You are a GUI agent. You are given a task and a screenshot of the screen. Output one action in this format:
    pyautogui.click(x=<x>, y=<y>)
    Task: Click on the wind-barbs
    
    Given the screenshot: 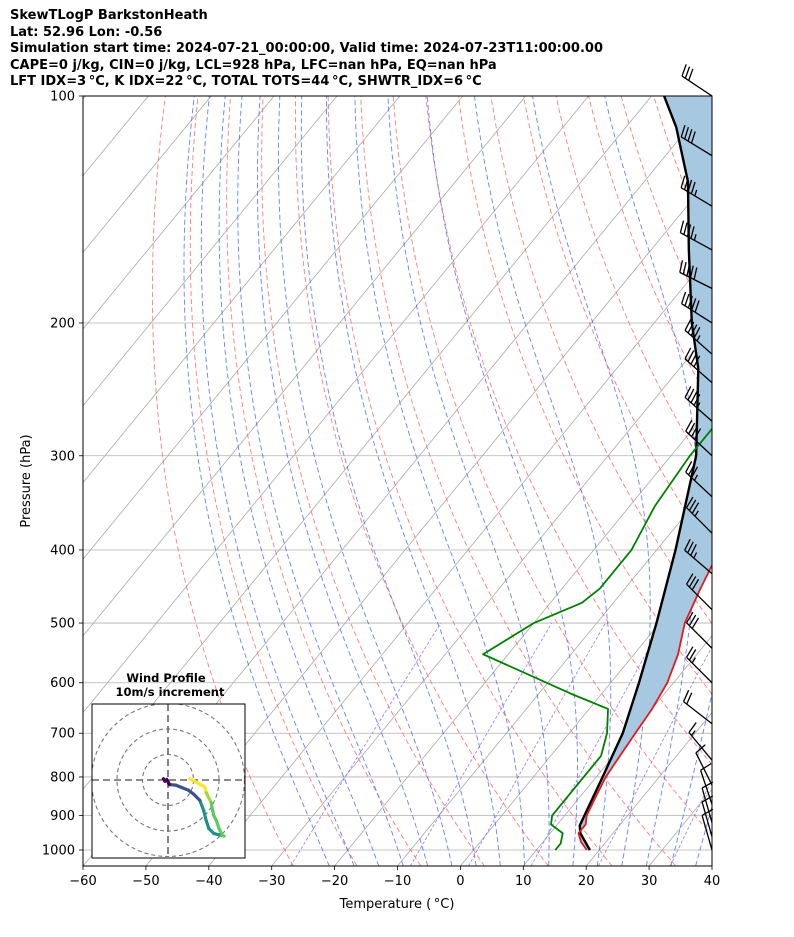 What is the action you would take?
    pyautogui.click(x=696, y=457)
    